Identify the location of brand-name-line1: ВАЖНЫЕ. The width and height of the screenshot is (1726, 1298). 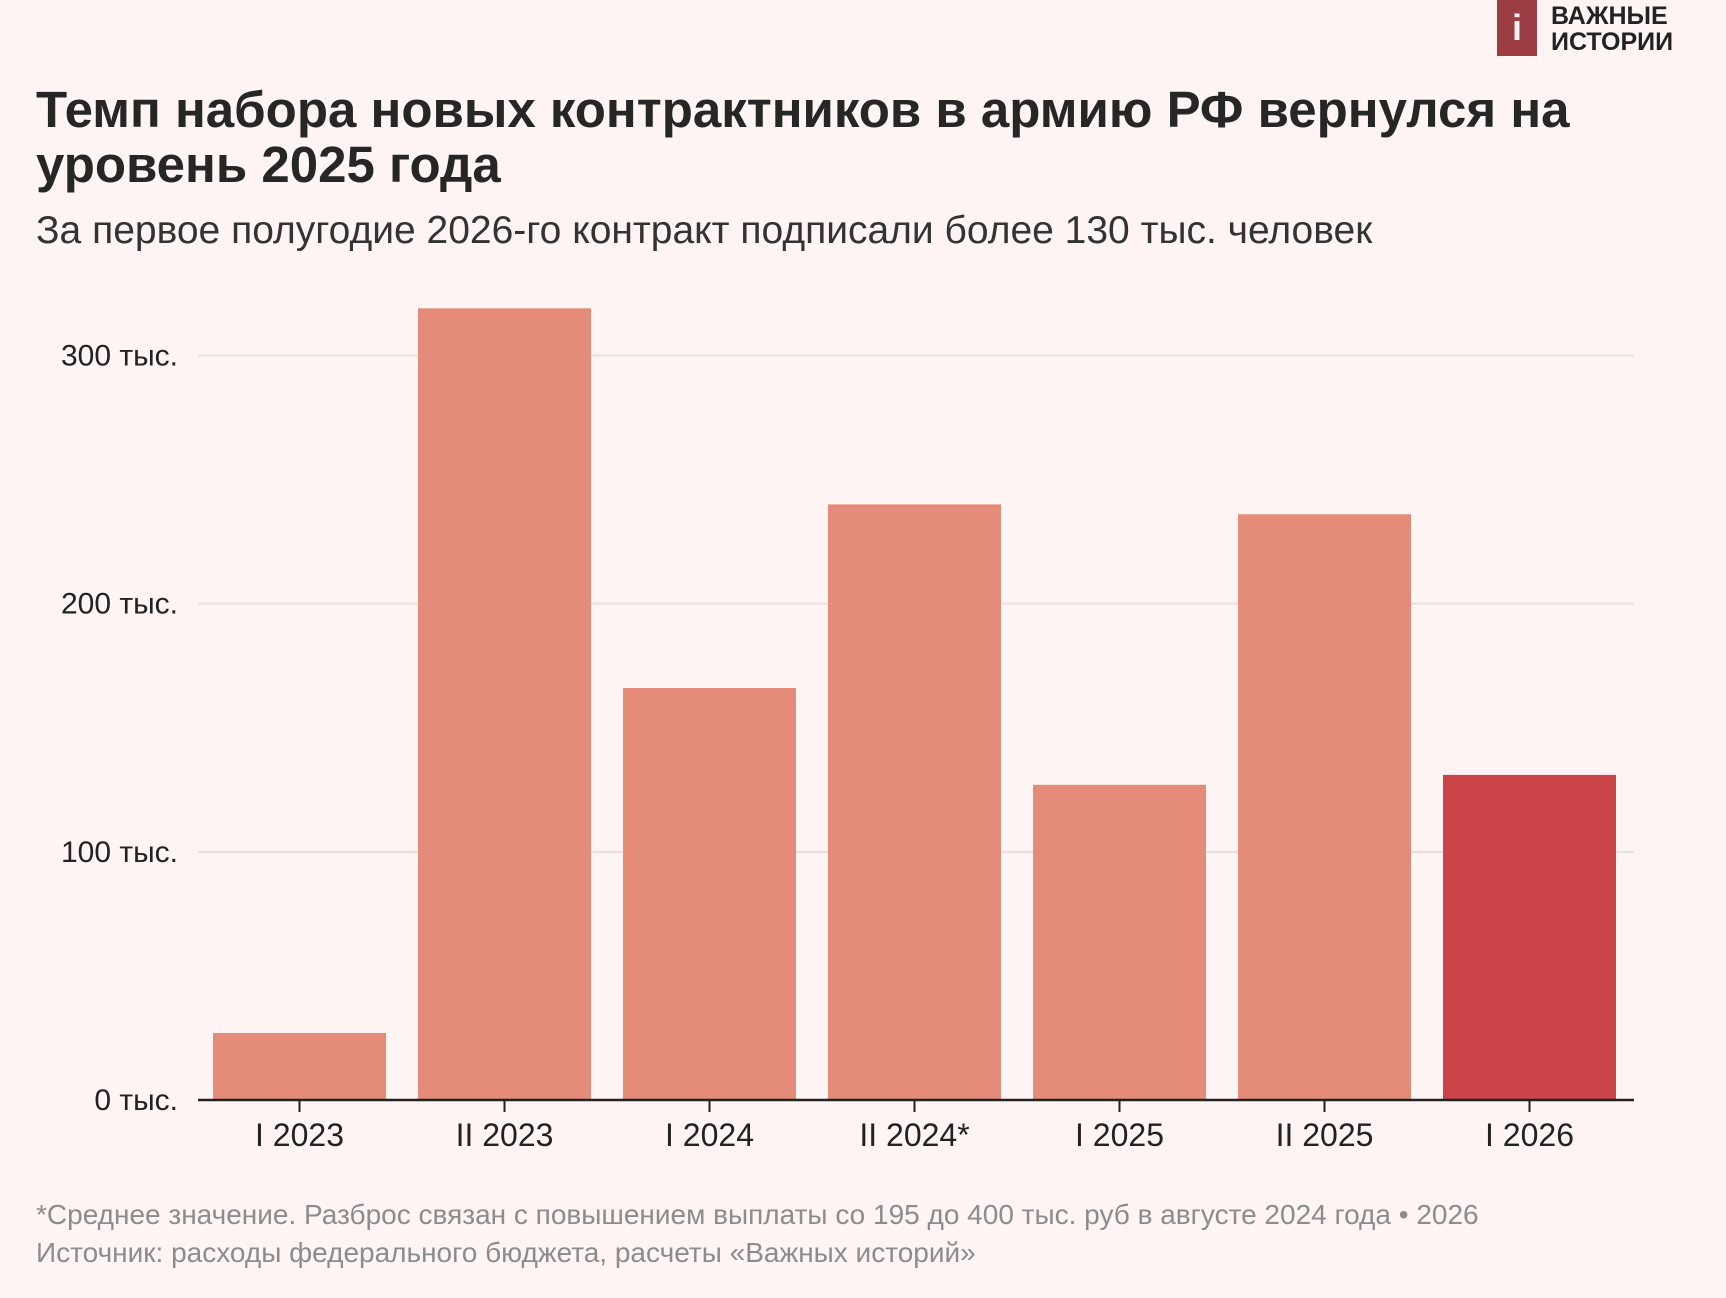
(1609, 16).